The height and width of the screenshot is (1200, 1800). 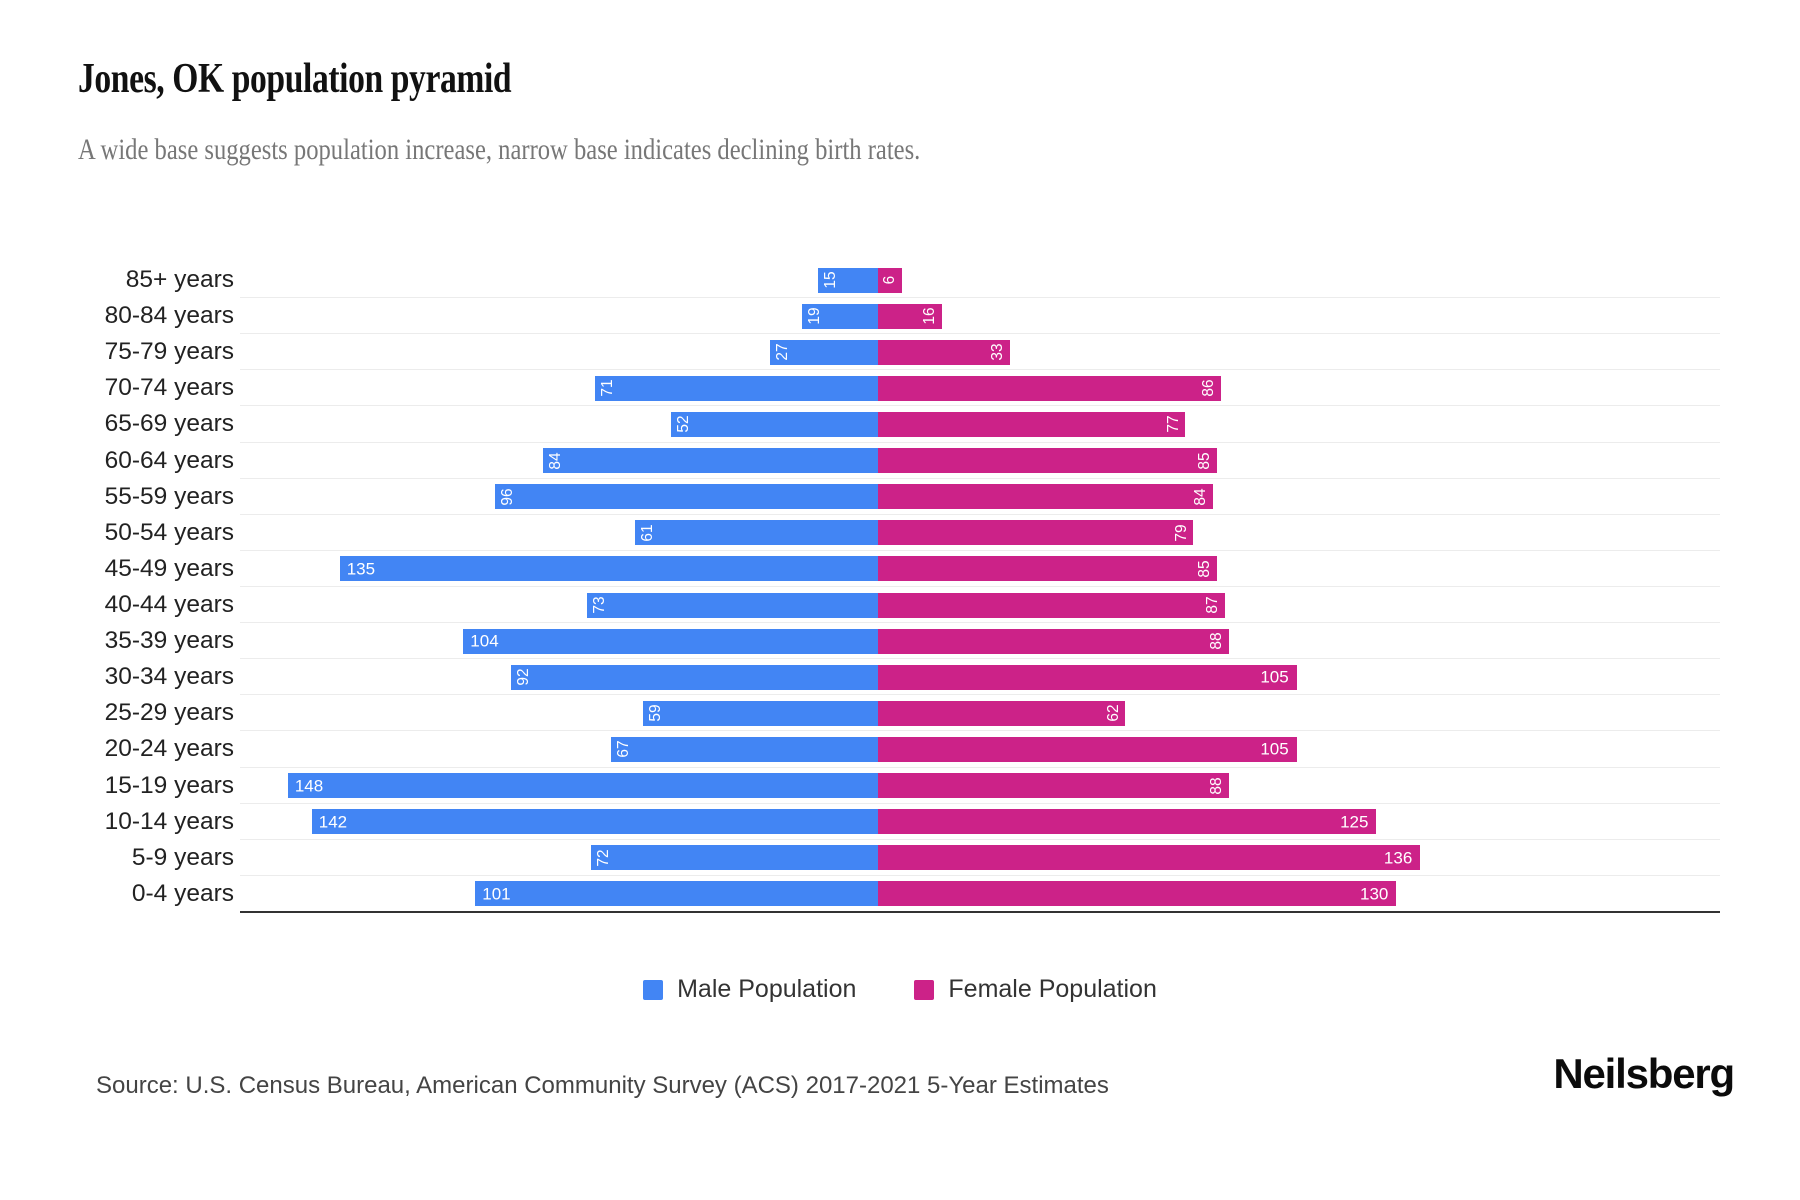 I want to click on bar-row: 5-9 years 72 136, so click(x=926, y=858).